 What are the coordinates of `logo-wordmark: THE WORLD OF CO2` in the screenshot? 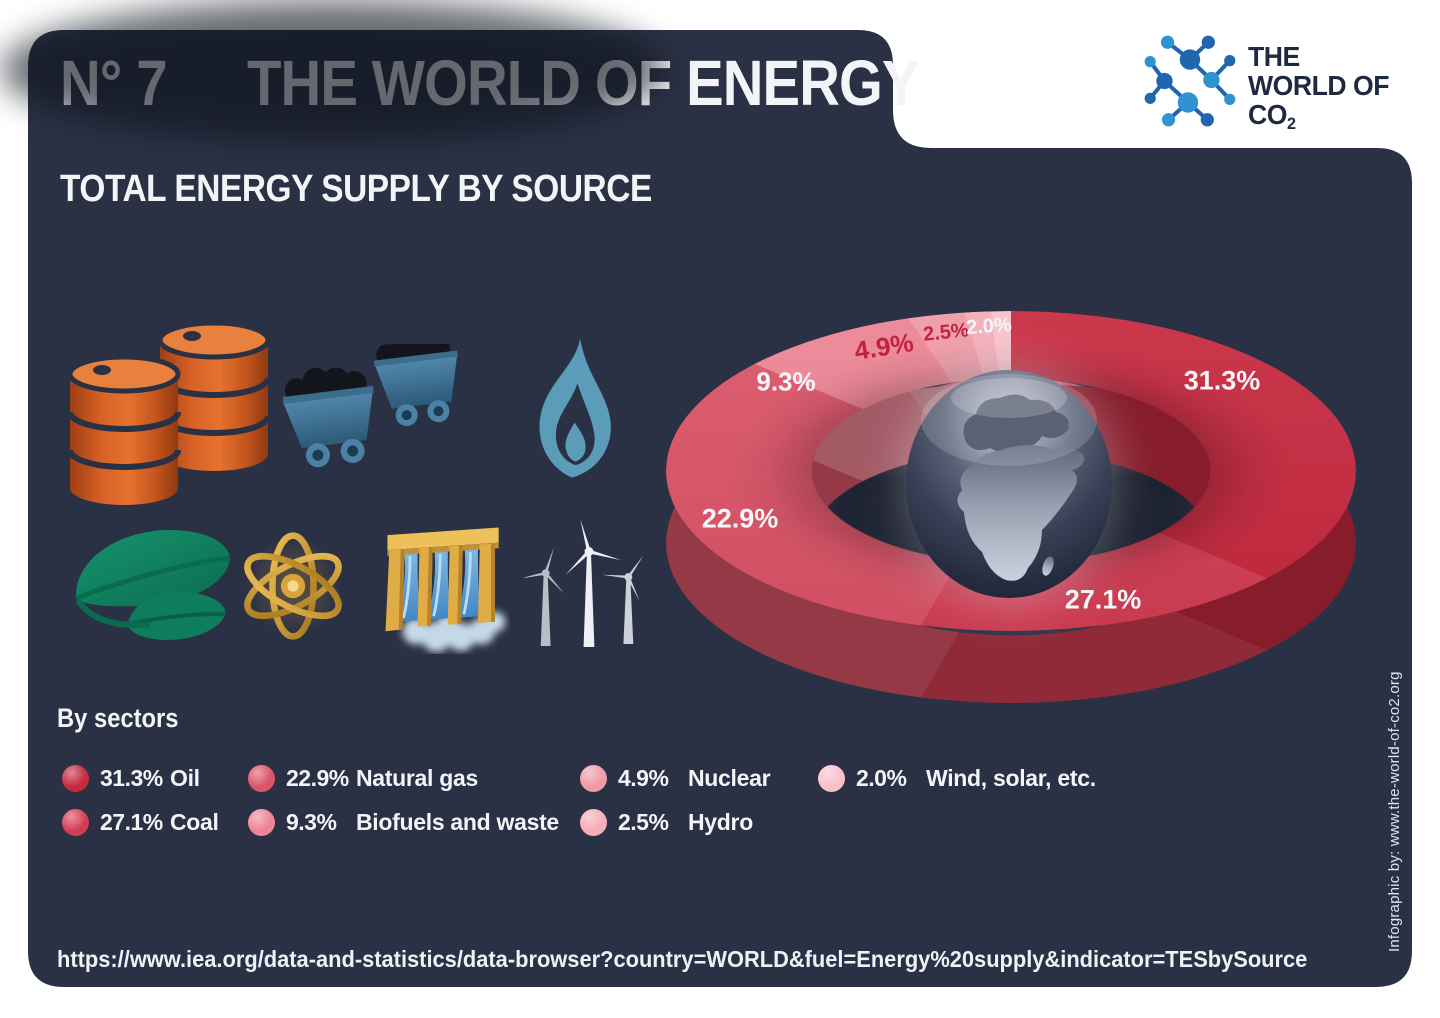 It's located at (1319, 87).